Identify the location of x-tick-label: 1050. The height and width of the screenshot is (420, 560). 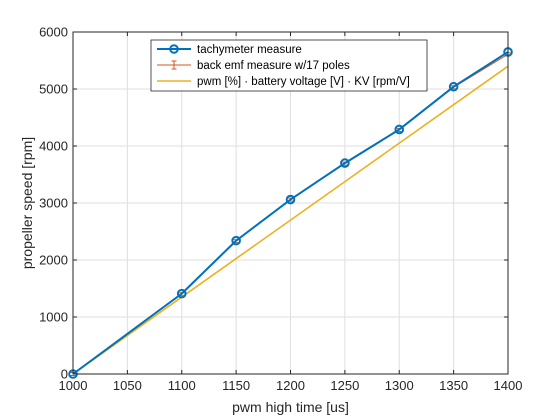
(127, 385).